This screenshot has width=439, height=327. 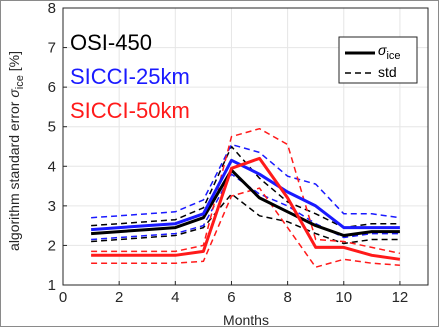 I want to click on annotation-label-0: OSI-450, so click(x=111, y=42).